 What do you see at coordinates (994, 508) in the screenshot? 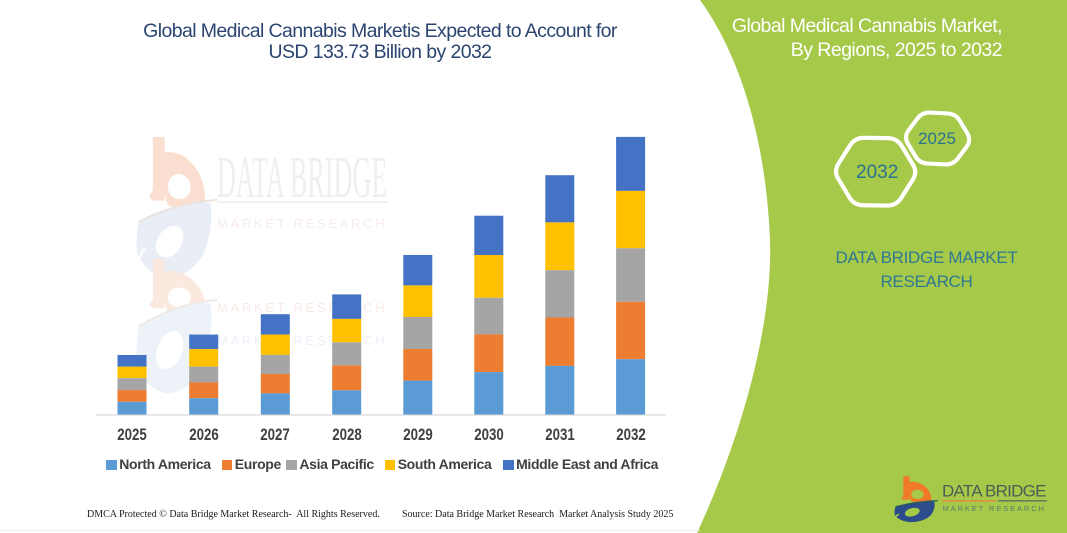
I see `svg-text: MARKET RESEARCH` at bounding box center [994, 508].